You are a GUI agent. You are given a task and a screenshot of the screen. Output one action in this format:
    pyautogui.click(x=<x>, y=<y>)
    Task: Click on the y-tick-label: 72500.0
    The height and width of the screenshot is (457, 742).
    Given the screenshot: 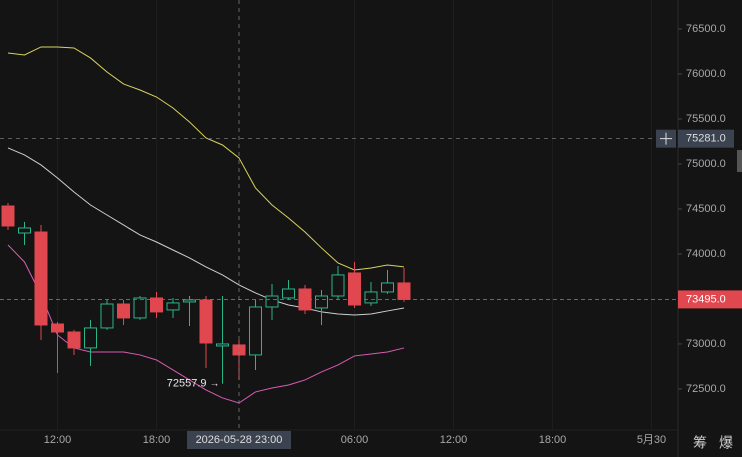 What is the action you would take?
    pyautogui.click(x=706, y=389)
    